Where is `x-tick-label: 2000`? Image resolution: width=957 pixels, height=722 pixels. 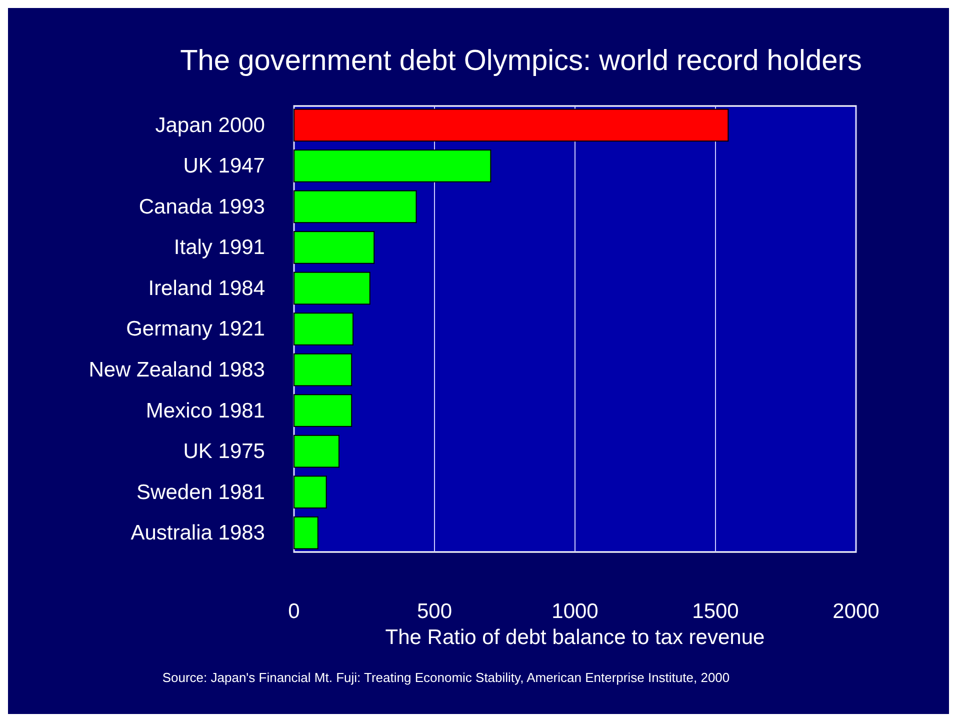 x-tick-label: 2000 is located at coordinates (856, 611).